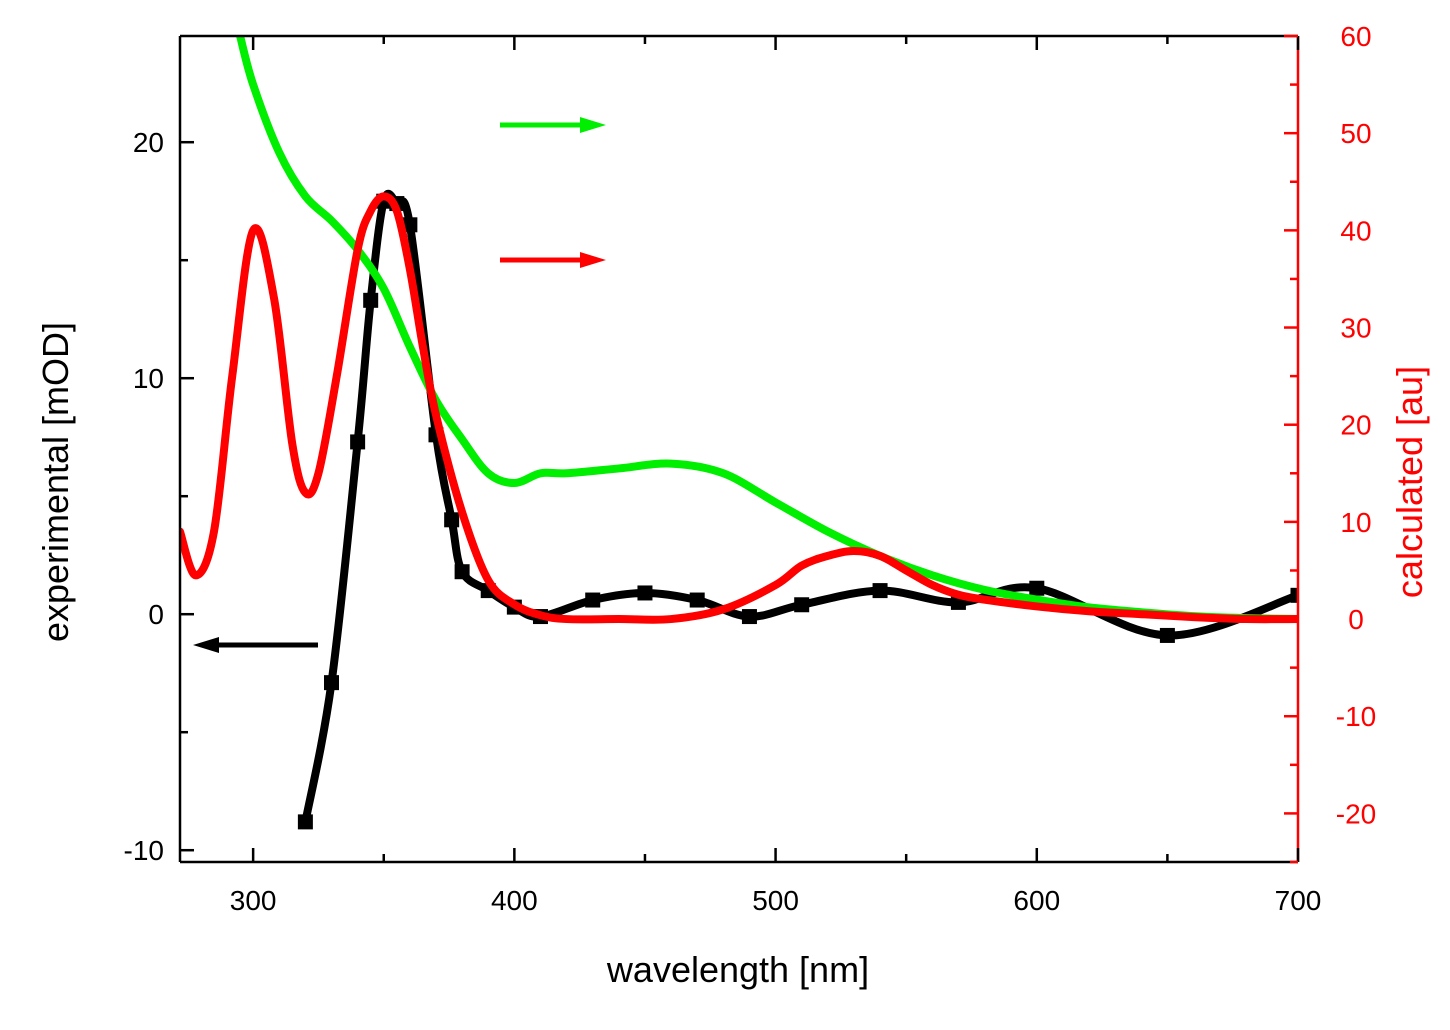 The image size is (1450, 1030). I want to click on y2-tick-label-60: 60, so click(1355, 36).